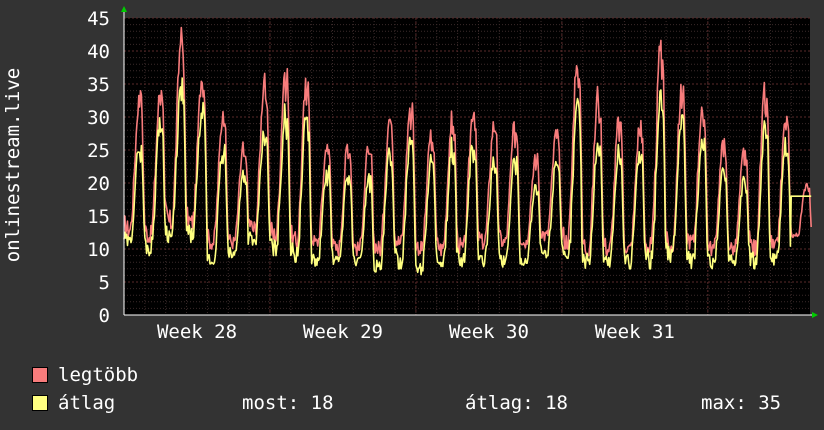  What do you see at coordinates (98, 217) in the screenshot?
I see `y-tick-label: 15` at bounding box center [98, 217].